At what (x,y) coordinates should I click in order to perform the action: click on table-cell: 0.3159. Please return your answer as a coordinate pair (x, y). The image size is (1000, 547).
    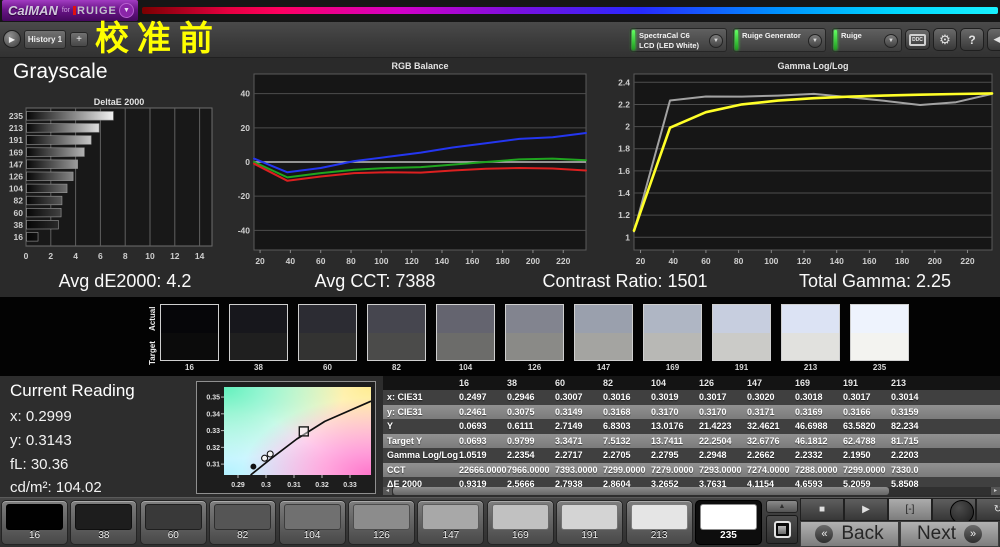
    Looking at the image, I should click on (905, 411).